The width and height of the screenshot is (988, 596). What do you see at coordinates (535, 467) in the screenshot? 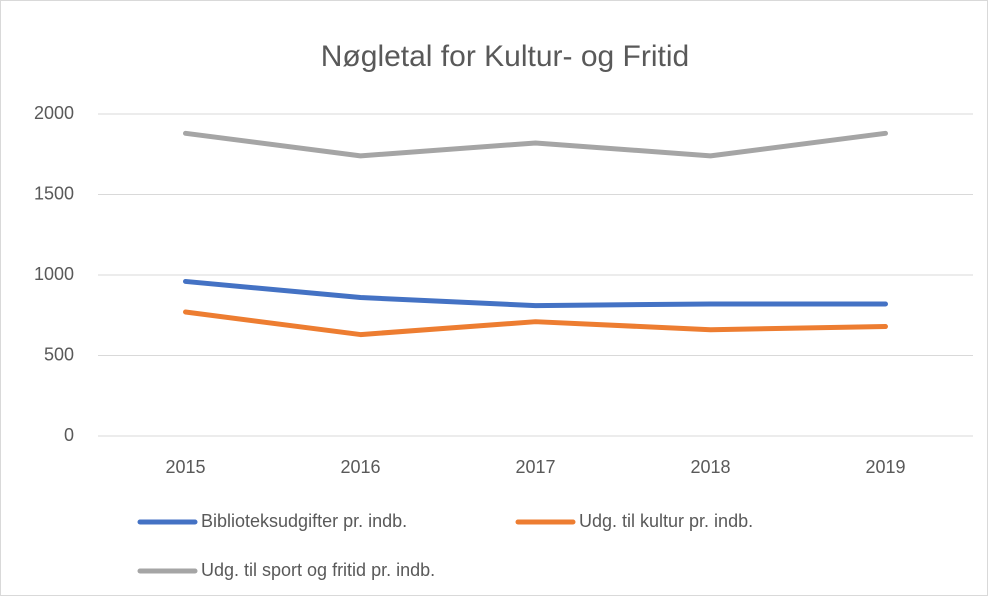
I see `x-tick-label: 2017` at bounding box center [535, 467].